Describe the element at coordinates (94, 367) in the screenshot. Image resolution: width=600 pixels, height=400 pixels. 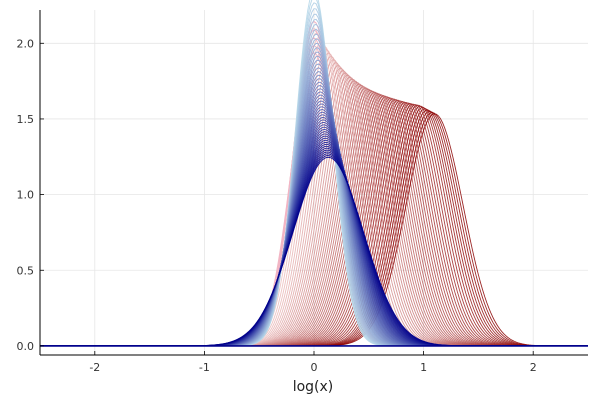
I see `x-tick-label: -2` at that location.